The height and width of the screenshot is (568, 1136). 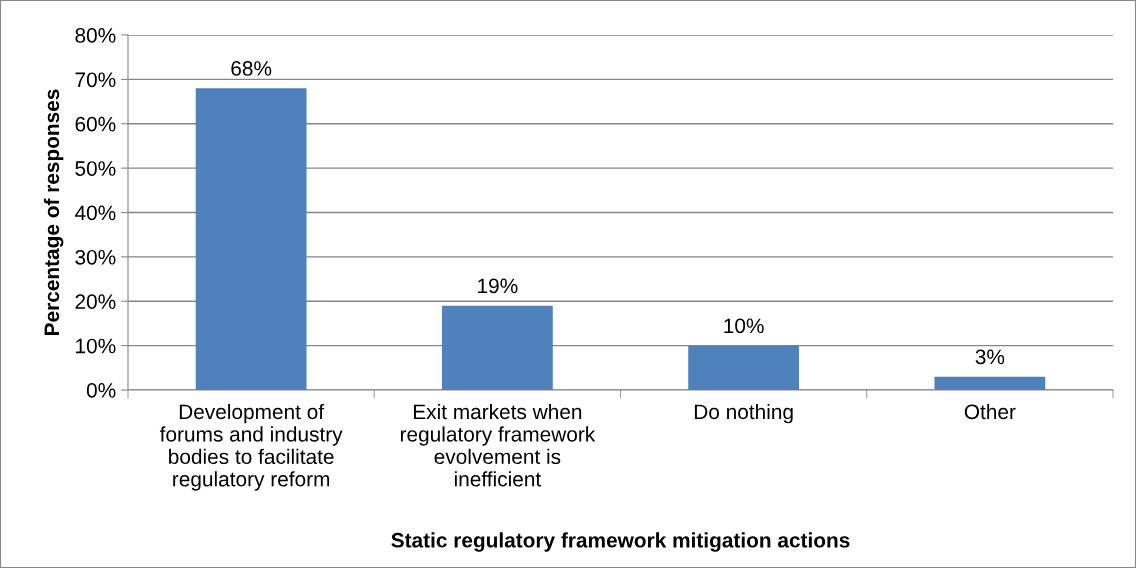 What do you see at coordinates (95, 35) in the screenshot?
I see `y-tick-label: 80%` at bounding box center [95, 35].